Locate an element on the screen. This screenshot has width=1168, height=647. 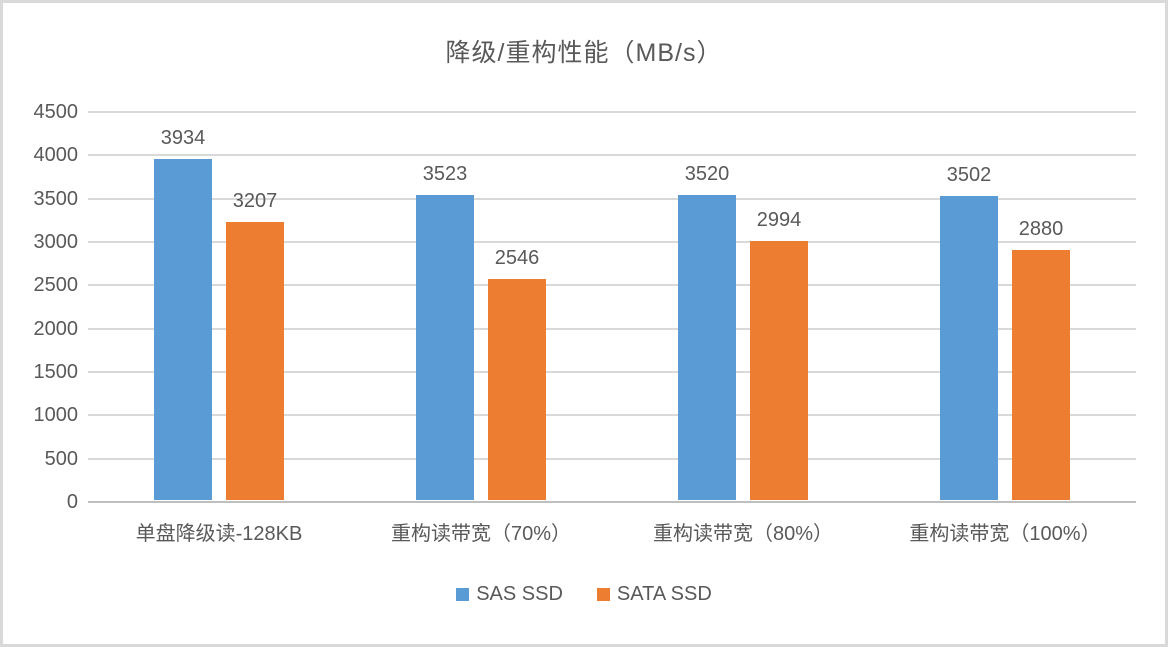
bar-sata-ssd: 2880 is located at coordinates (1041, 359).